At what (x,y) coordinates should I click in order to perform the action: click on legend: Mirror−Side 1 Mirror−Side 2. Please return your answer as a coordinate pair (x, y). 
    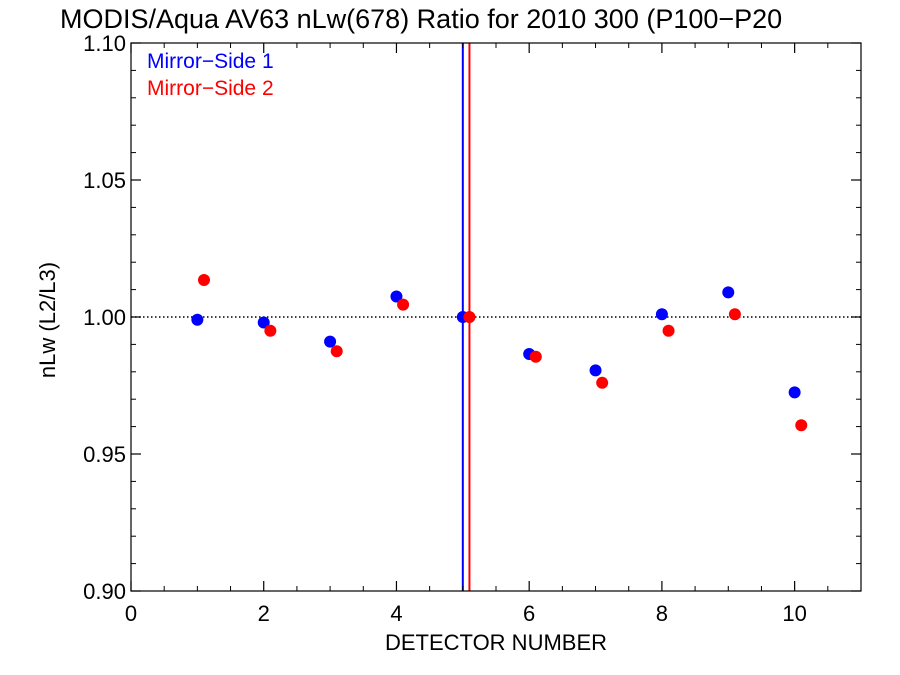
    Looking at the image, I should click on (210, 75).